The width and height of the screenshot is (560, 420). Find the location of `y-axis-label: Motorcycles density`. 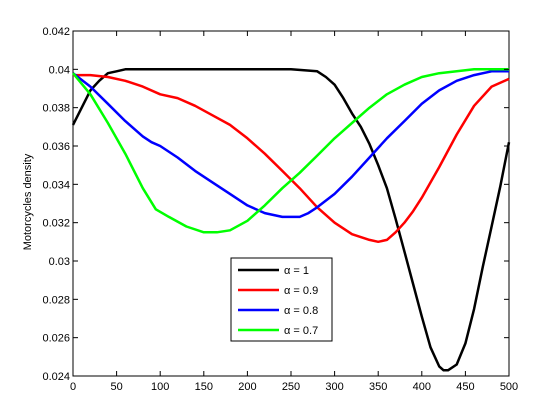

y-axis-label: Motorcycles density is located at coordinates (28, 201).